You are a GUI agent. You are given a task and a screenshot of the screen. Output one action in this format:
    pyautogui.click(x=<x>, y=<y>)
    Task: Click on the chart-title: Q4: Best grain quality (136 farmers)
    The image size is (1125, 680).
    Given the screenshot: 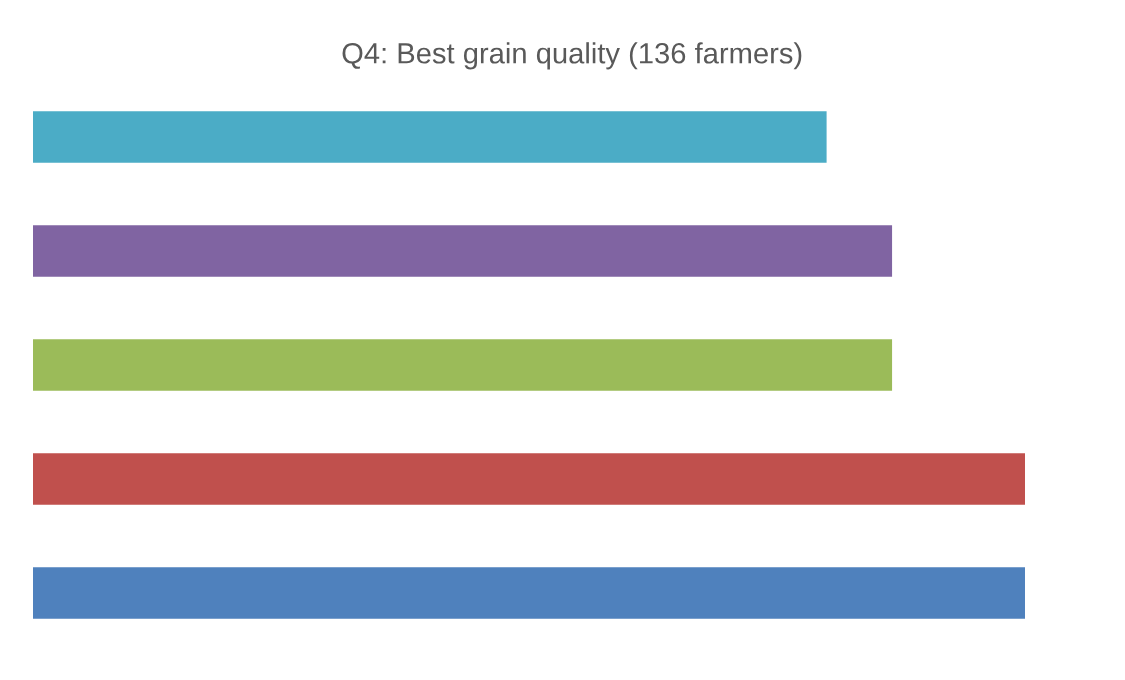 What is the action you would take?
    pyautogui.click(x=572, y=56)
    